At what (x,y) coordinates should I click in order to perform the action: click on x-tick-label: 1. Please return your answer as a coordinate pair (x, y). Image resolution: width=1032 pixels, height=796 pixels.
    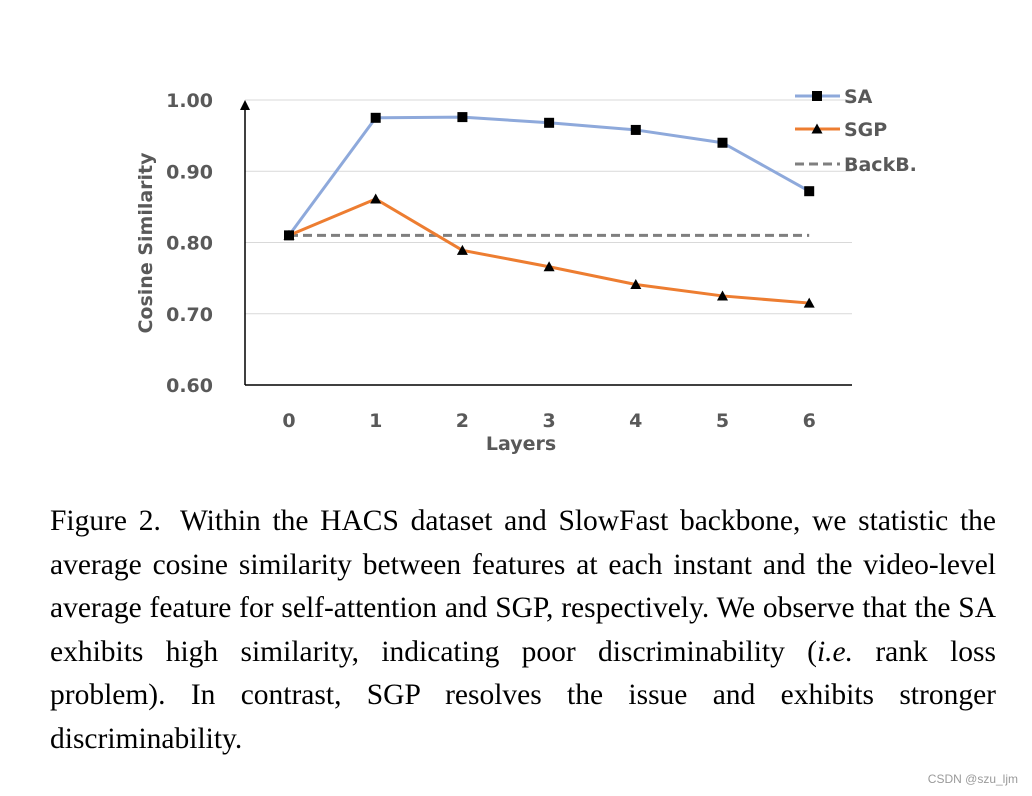
    Looking at the image, I should click on (375, 421).